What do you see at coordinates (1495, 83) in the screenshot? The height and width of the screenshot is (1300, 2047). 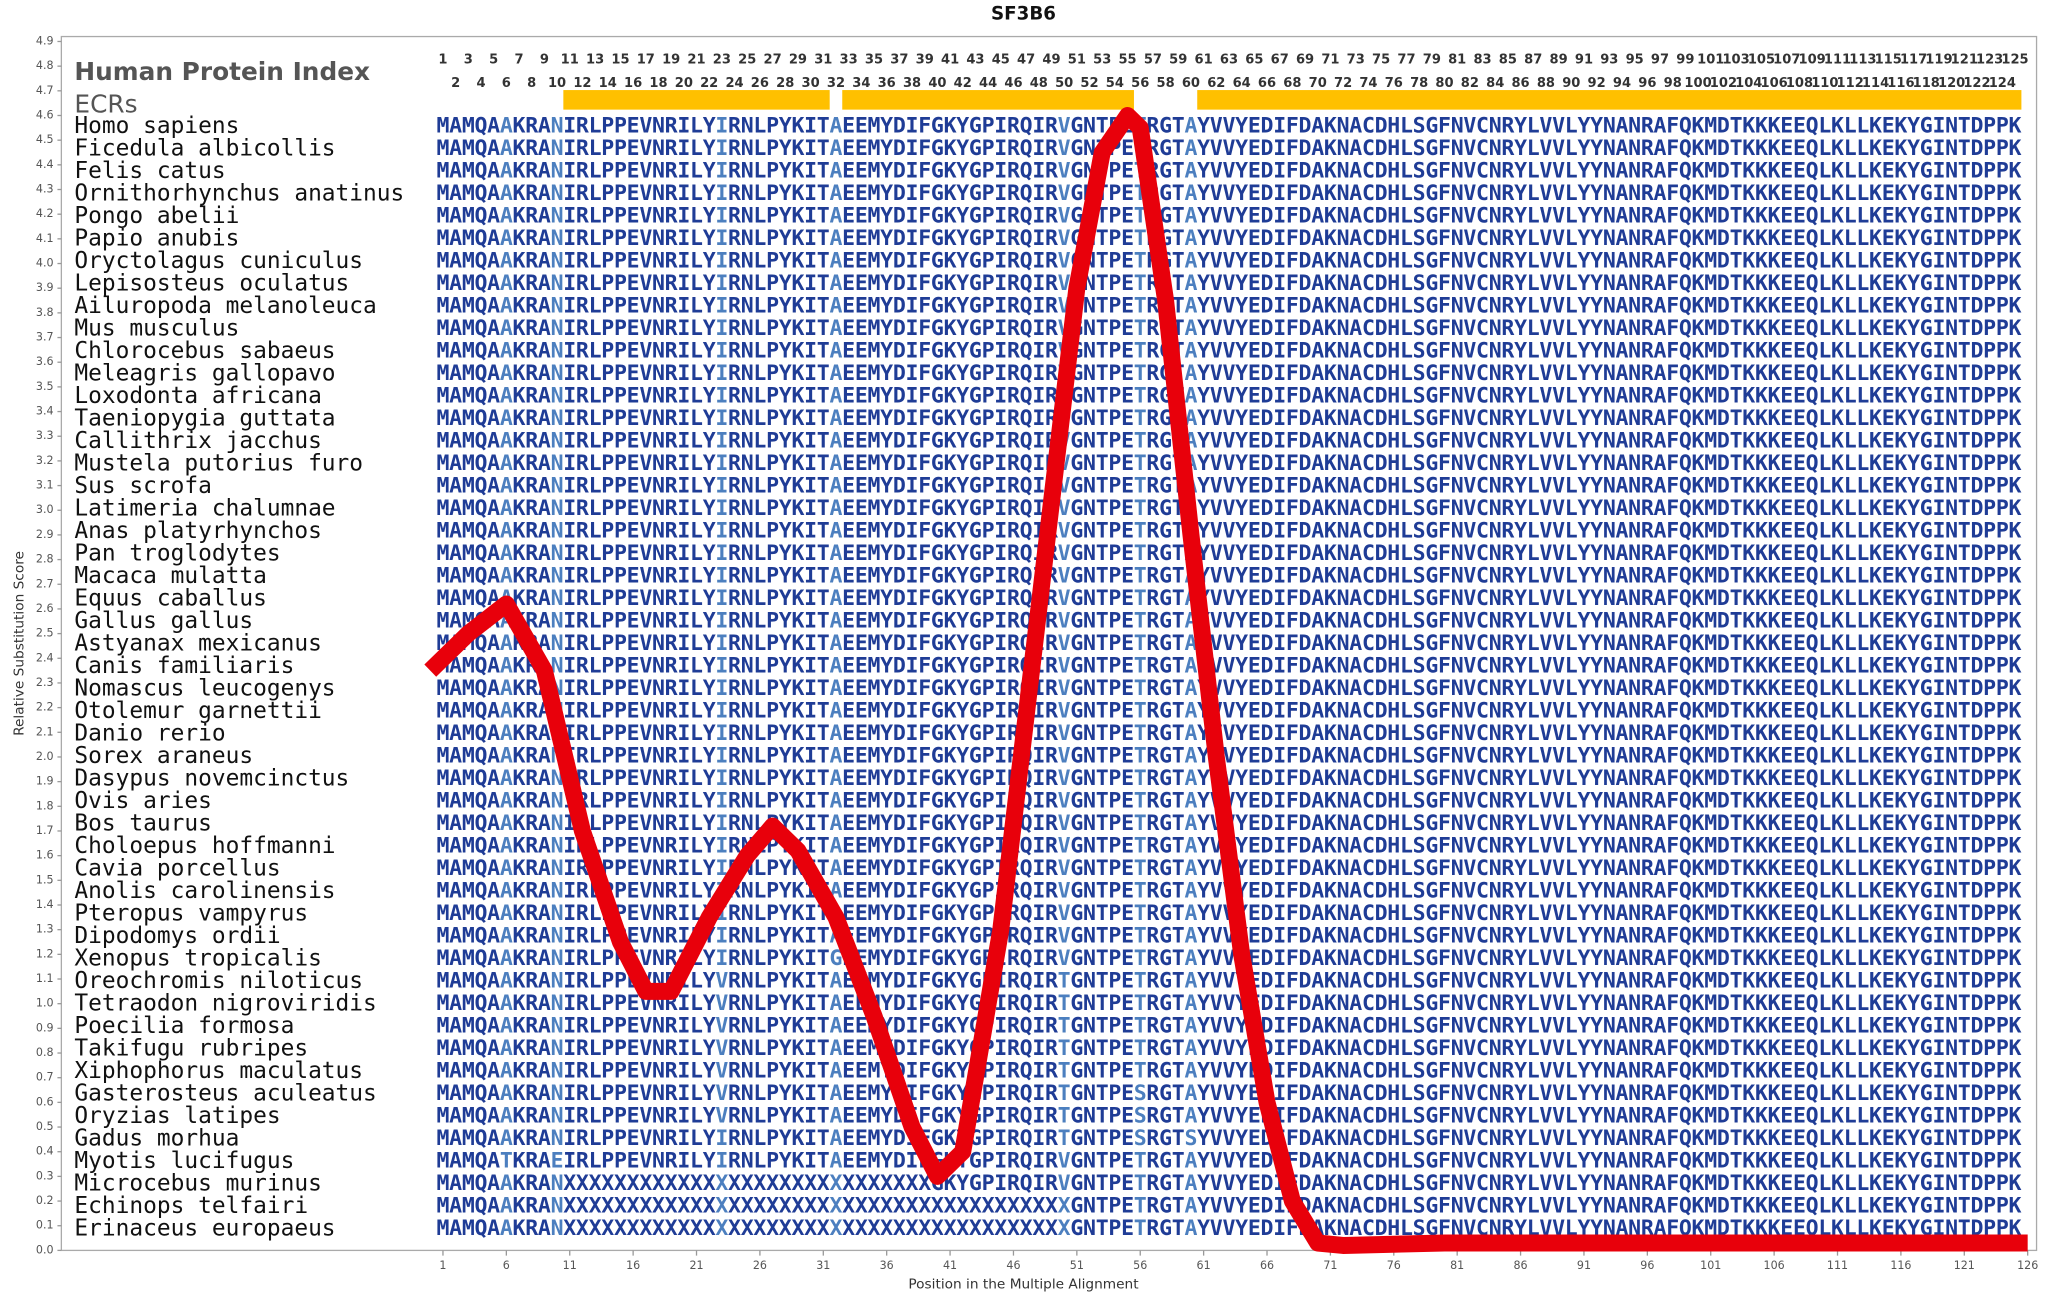 I see `column-number: 84` at bounding box center [1495, 83].